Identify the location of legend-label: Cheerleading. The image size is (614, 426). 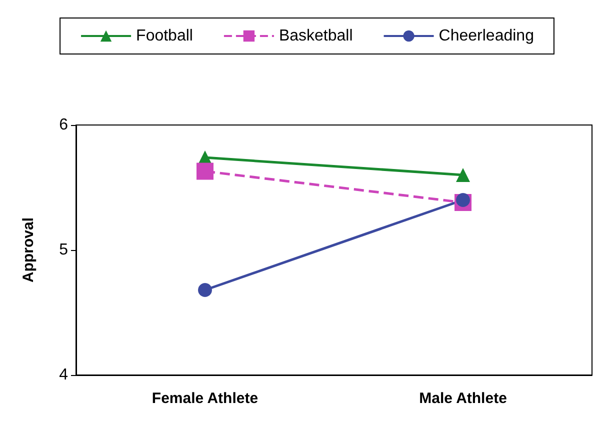
(486, 36).